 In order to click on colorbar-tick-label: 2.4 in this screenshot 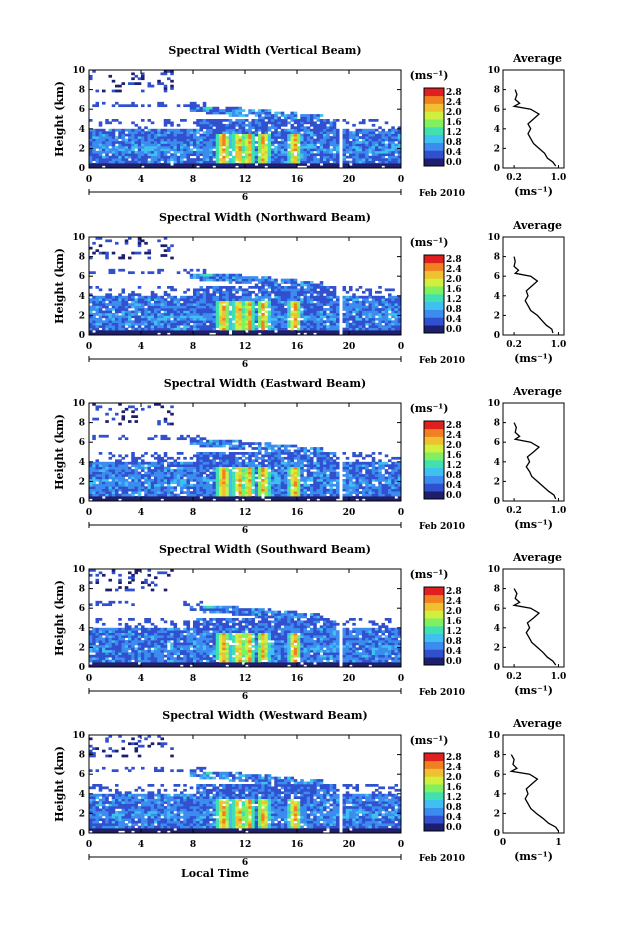, I will do `click(454, 270)`.